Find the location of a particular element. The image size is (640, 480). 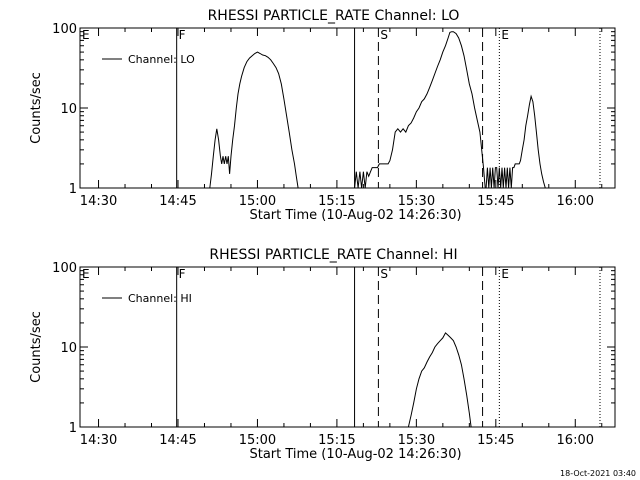

footer-timestamp: 18-Oct-2021 03:40 is located at coordinates (598, 473).